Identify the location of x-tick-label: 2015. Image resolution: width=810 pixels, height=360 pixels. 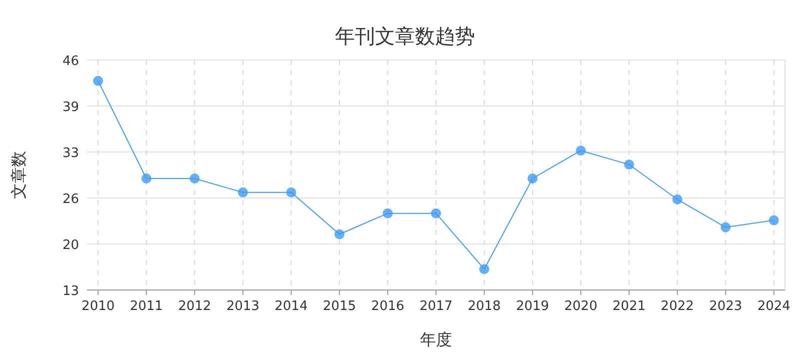
(339, 306).